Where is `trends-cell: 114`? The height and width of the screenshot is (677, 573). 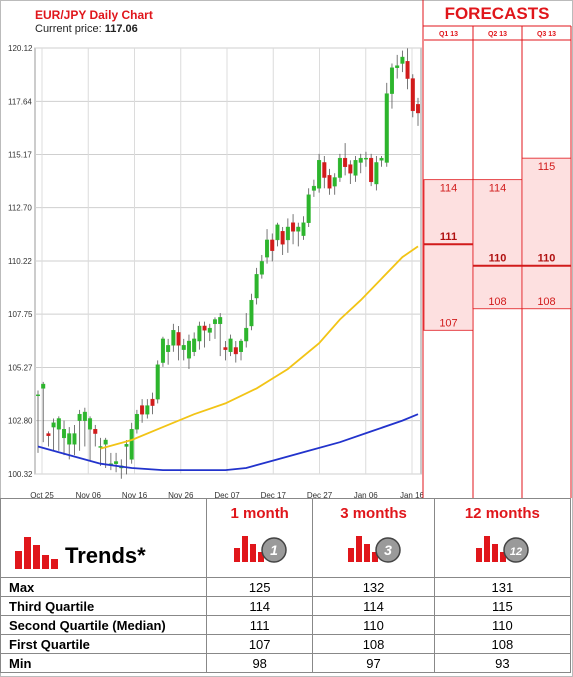
trends-cell: 114 is located at coordinates (373, 606).